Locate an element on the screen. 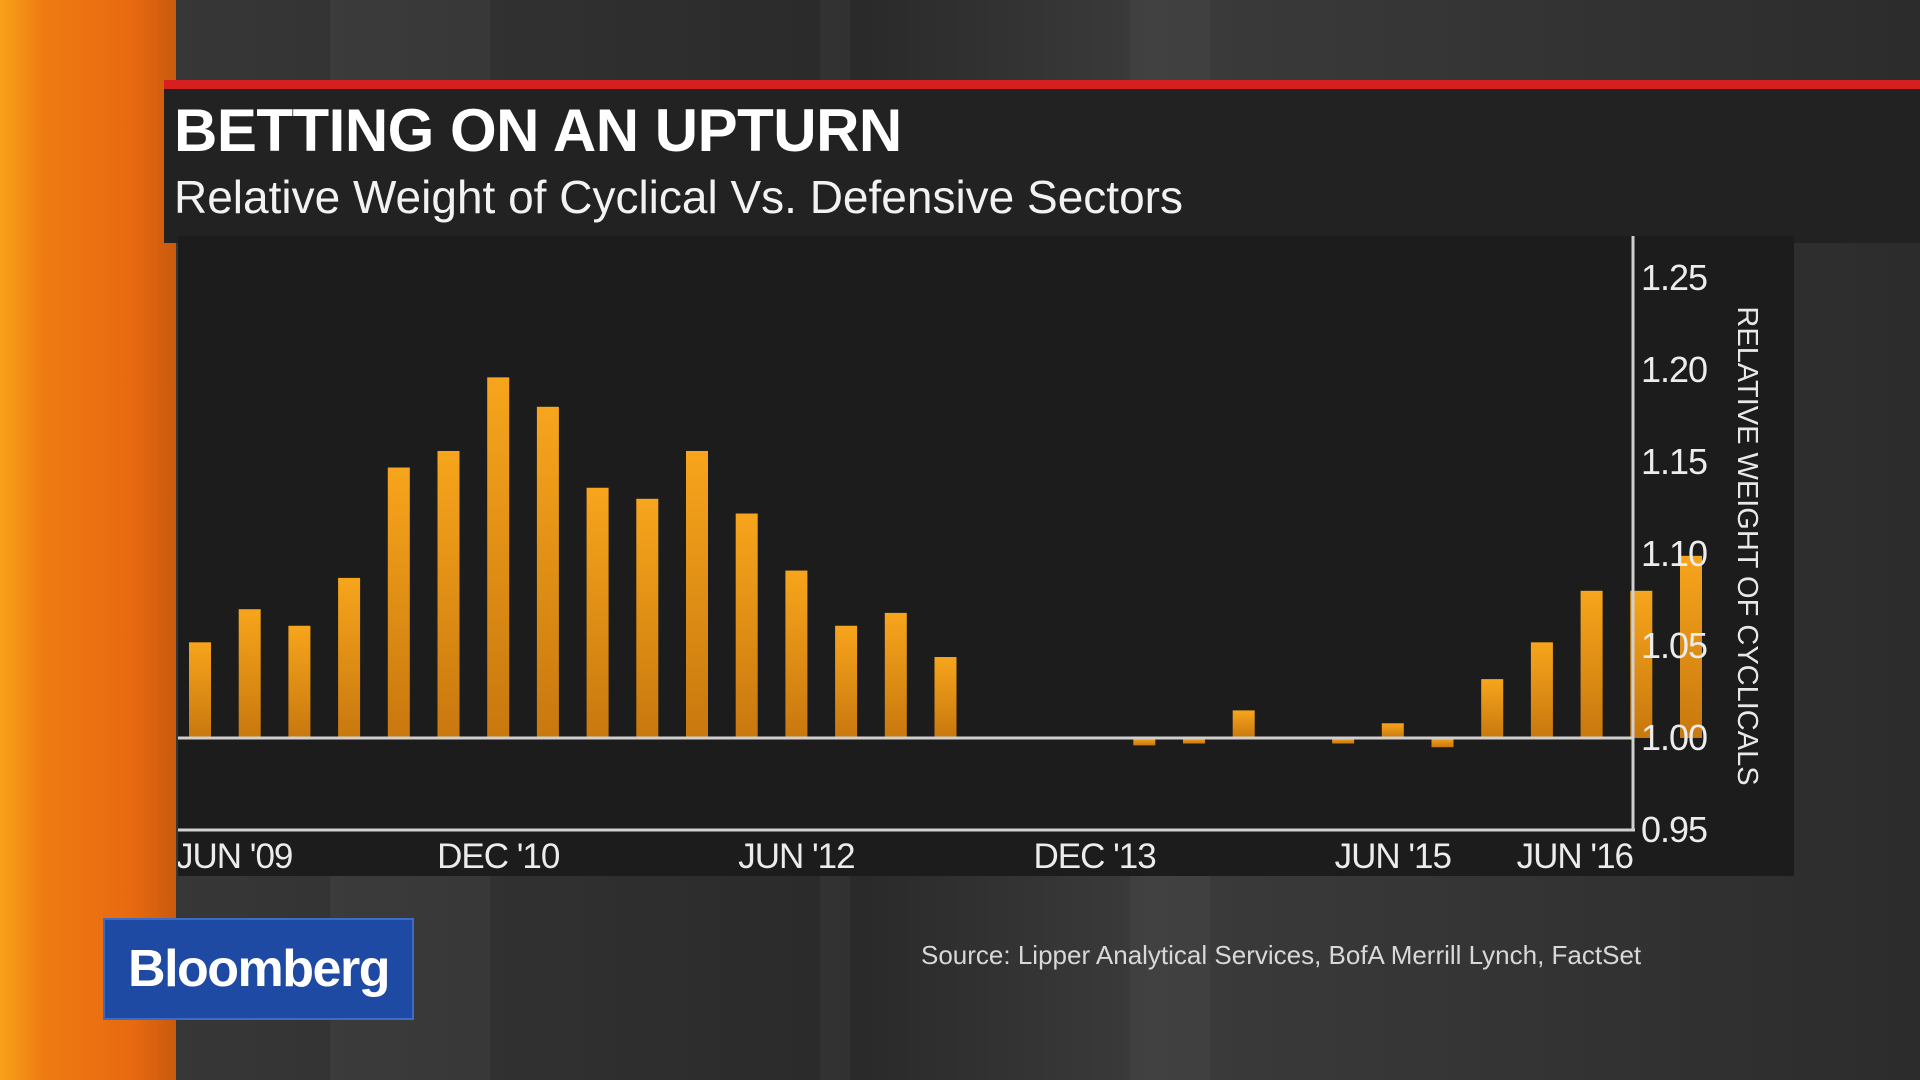 This screenshot has width=1920, height=1080. x-tick-label: JUN '15 is located at coordinates (1393, 856).